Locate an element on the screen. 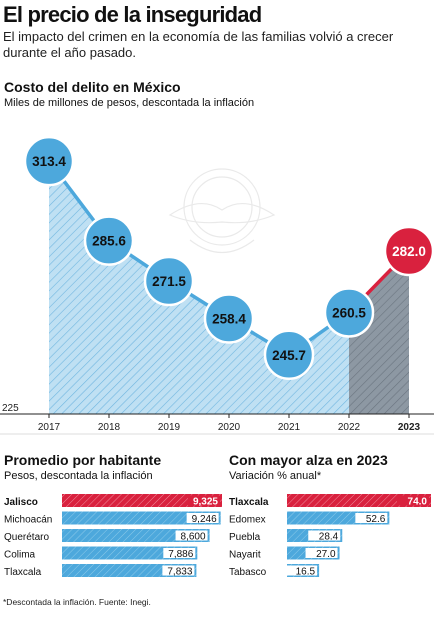 The width and height of the screenshot is (434, 620). data-label: 245.7 is located at coordinates (289, 355).